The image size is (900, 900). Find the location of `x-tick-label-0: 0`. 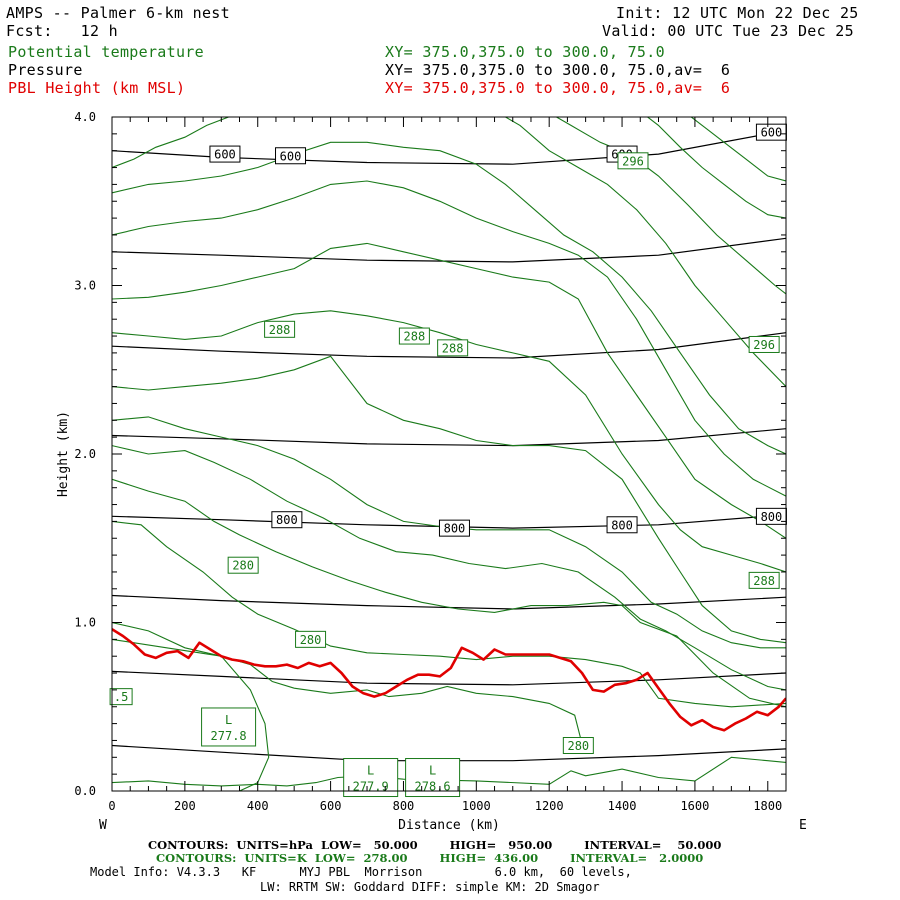

x-tick-label-0: 0 is located at coordinates (111, 806).